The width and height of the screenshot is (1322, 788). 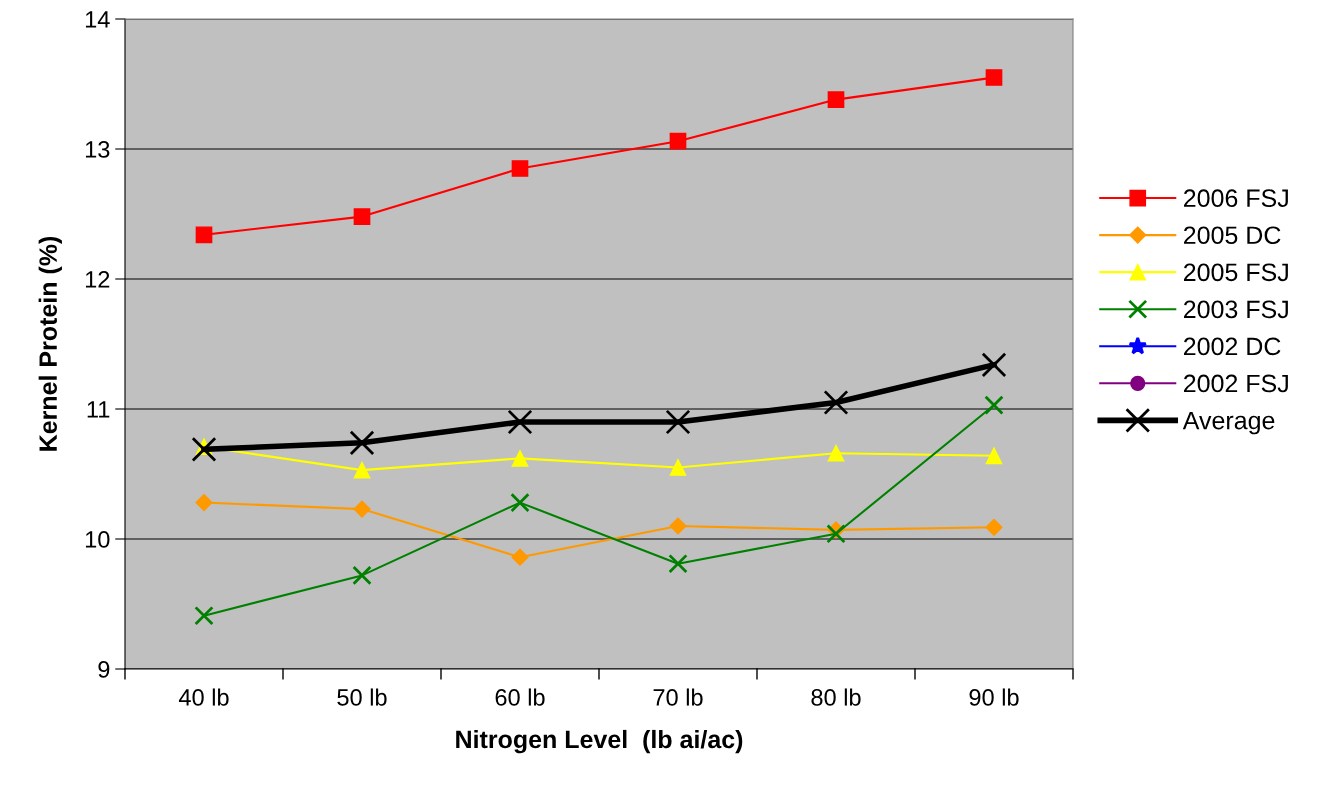 What do you see at coordinates (362, 697) in the screenshot?
I see `x-tick-label: 50 lb` at bounding box center [362, 697].